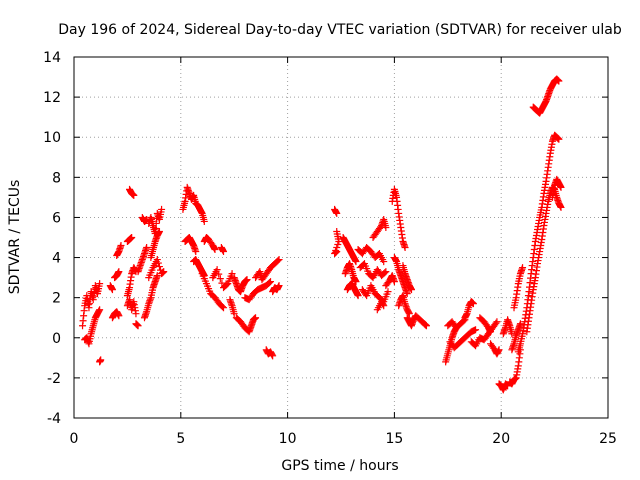 The image size is (640, 480). What do you see at coordinates (56, 178) in the screenshot?
I see `y-tick-label: 8` at bounding box center [56, 178].